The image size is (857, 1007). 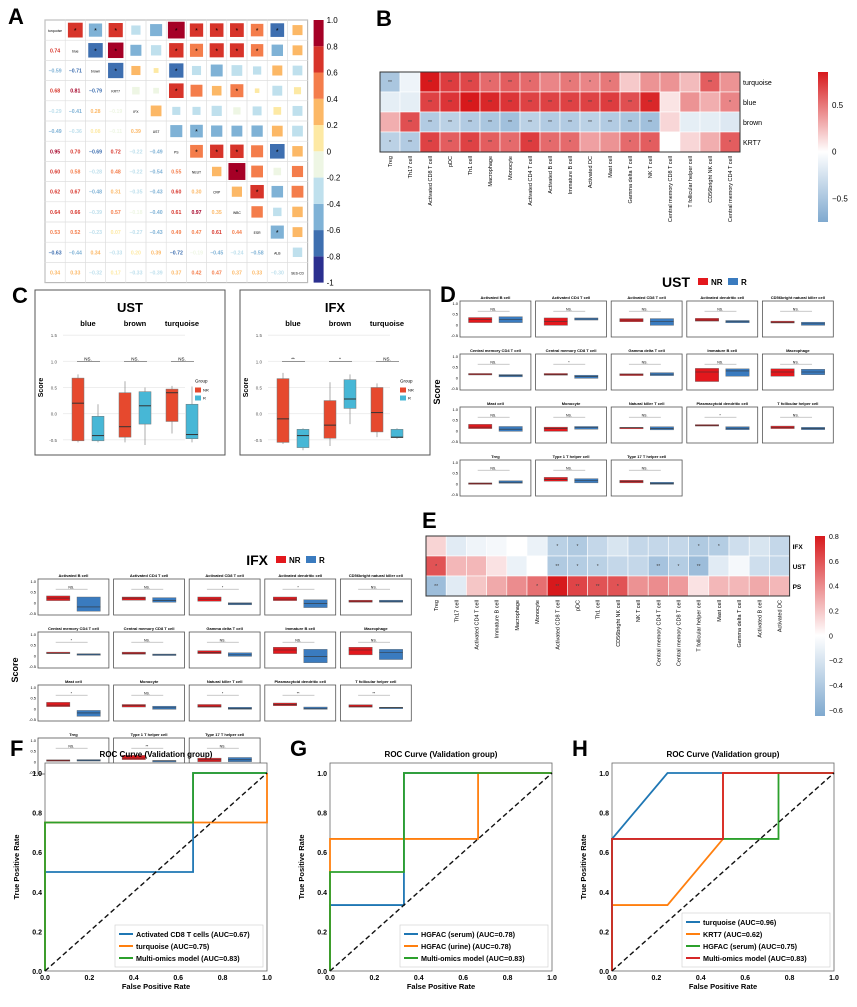 I want to click on facet-title: Central memory CD4 T cell, so click(x=73, y=628).